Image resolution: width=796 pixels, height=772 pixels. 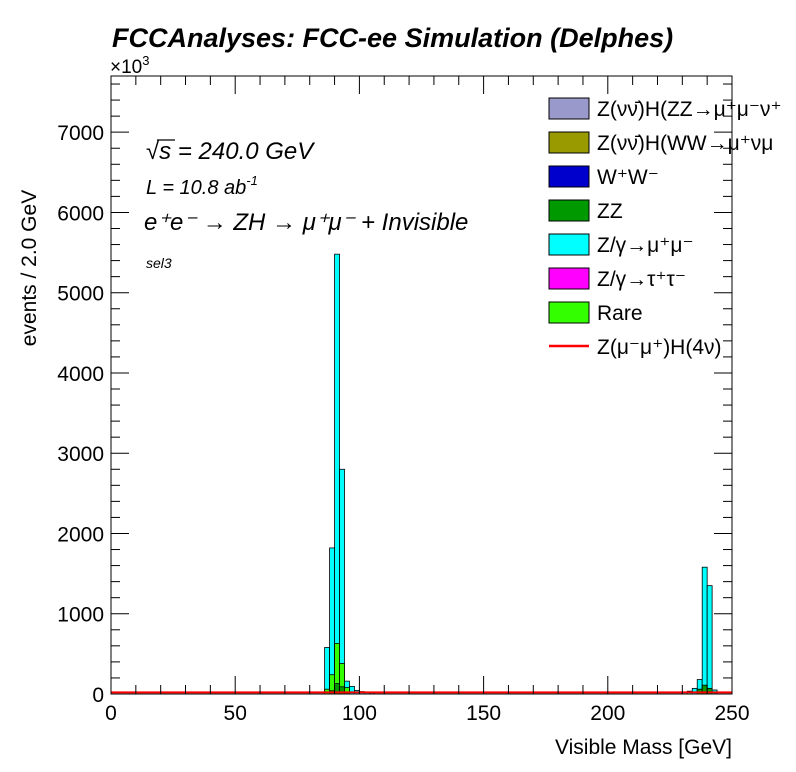 What do you see at coordinates (80, 133) in the screenshot?
I see `y-tick-label: 7000` at bounding box center [80, 133].